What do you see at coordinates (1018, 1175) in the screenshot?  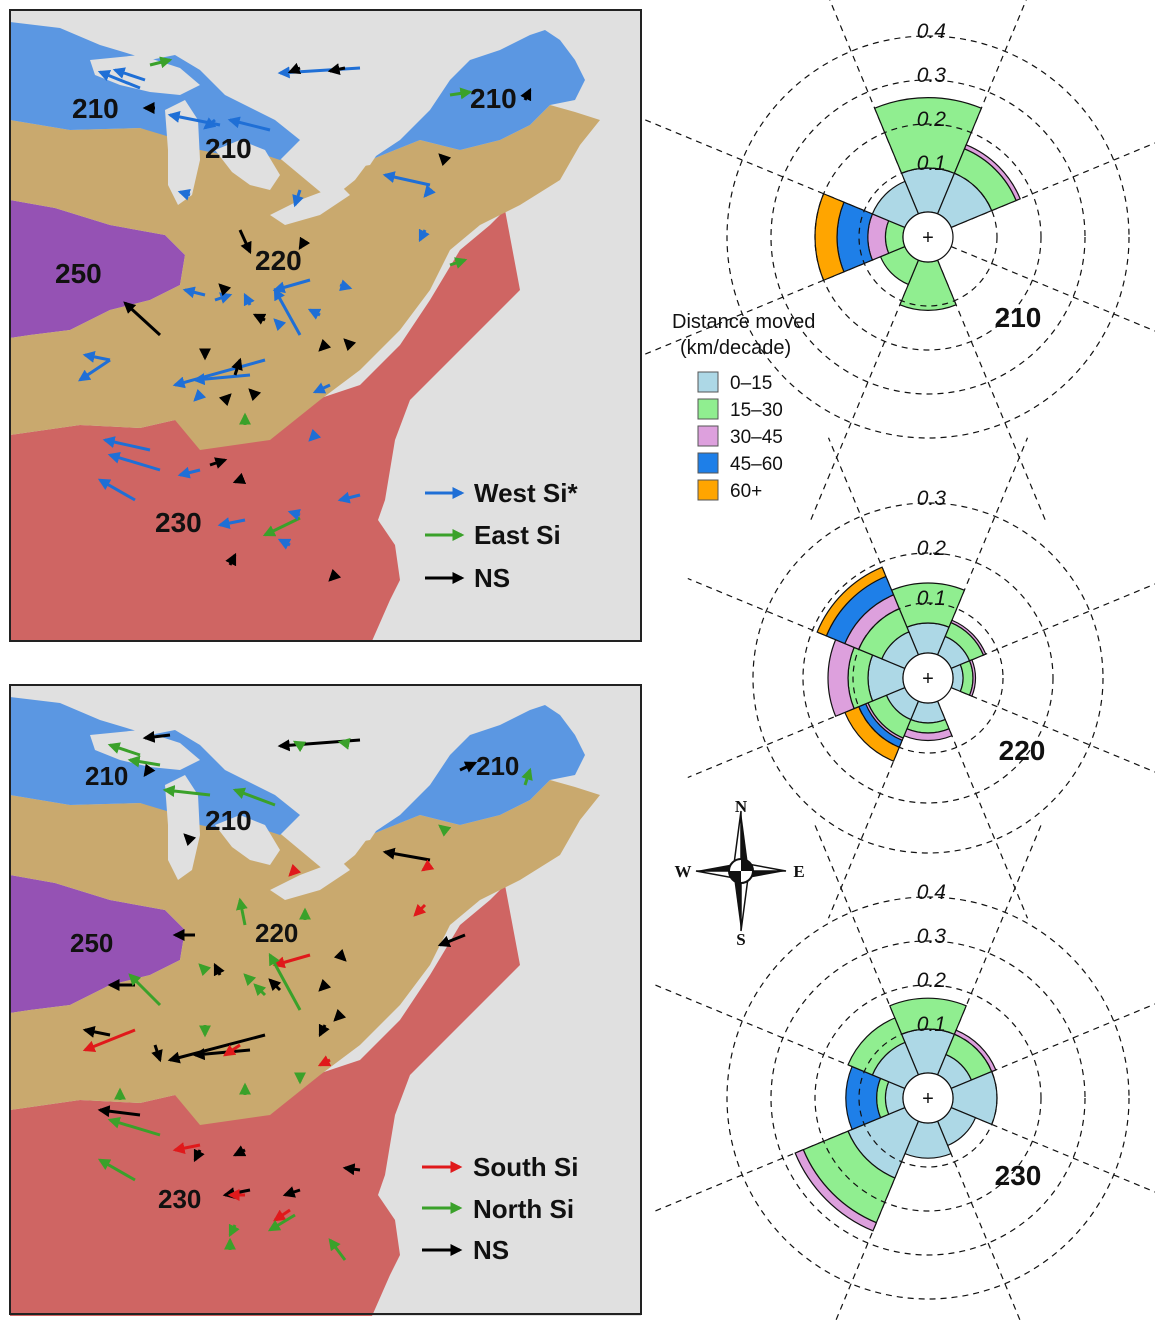 I see `rose-region-label: 230` at bounding box center [1018, 1175].